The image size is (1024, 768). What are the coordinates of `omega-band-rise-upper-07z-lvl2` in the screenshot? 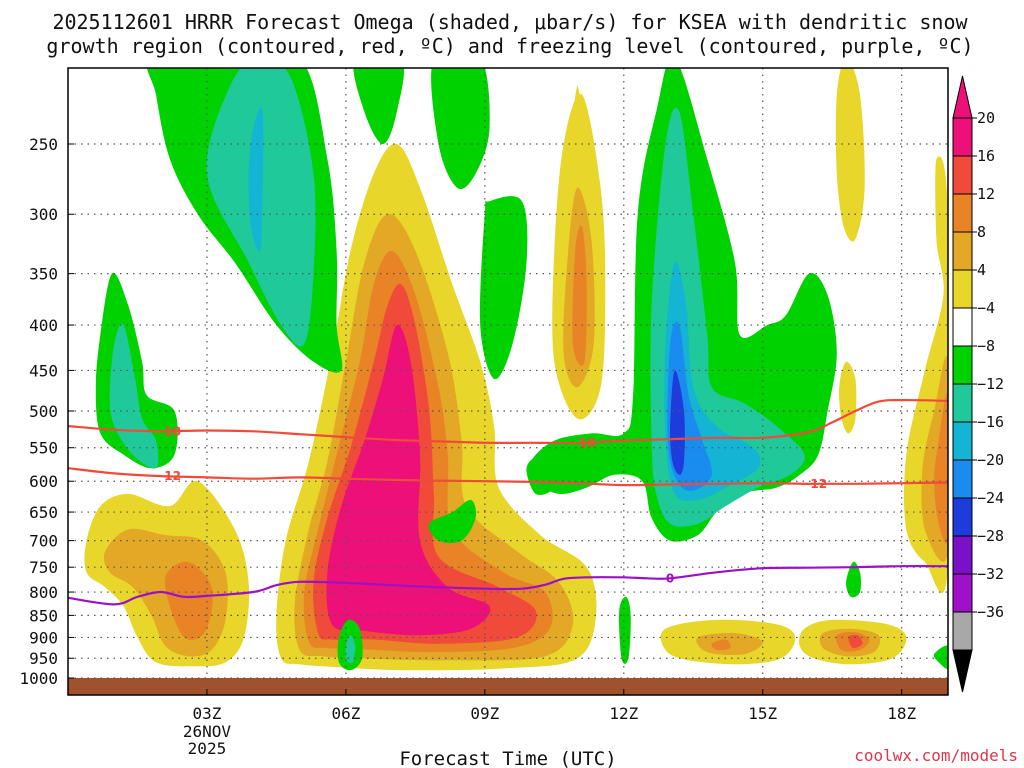 It's located at (379, 106).